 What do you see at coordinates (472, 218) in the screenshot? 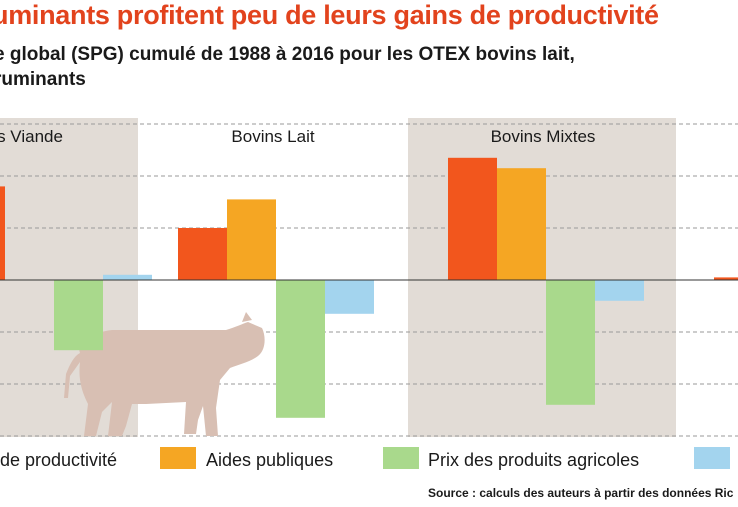
I see `bar-s0-c2` at bounding box center [472, 218].